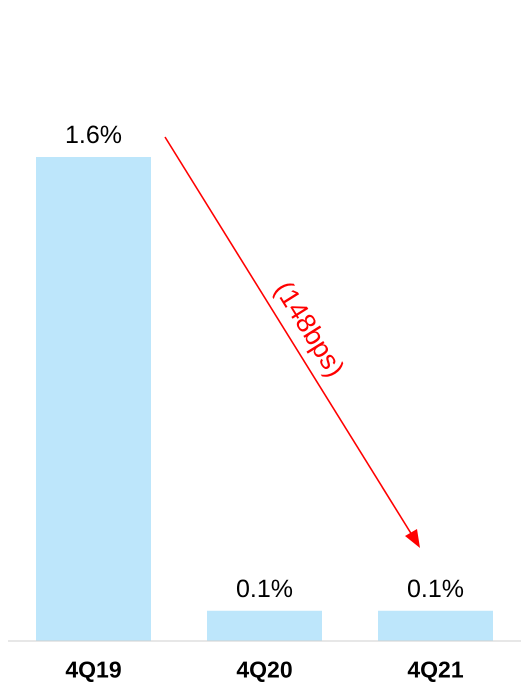 The height and width of the screenshot is (689, 521). I want to click on x-tick-label: 4Q21, so click(435, 669).